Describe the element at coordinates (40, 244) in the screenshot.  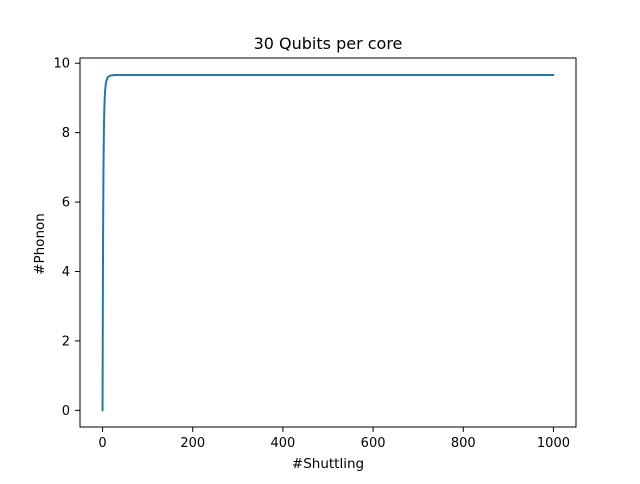
I see `y-axis-title: #Phonon` at that location.